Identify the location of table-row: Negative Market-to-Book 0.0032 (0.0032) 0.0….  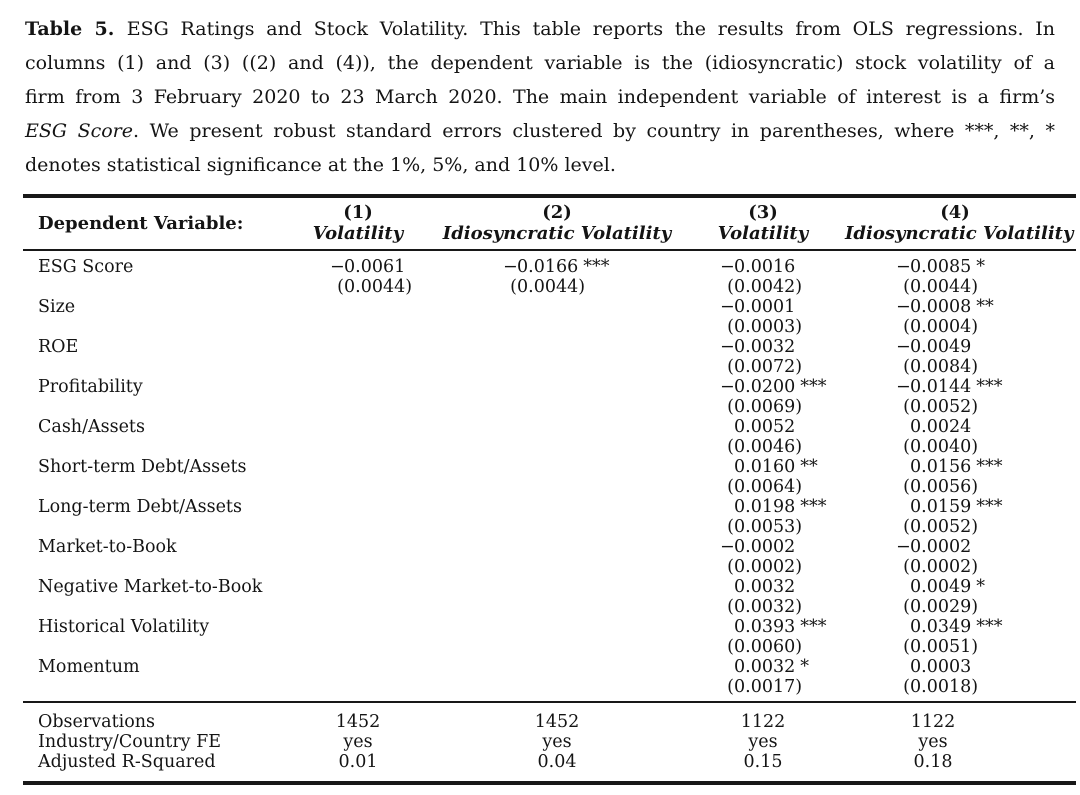
(549, 597).